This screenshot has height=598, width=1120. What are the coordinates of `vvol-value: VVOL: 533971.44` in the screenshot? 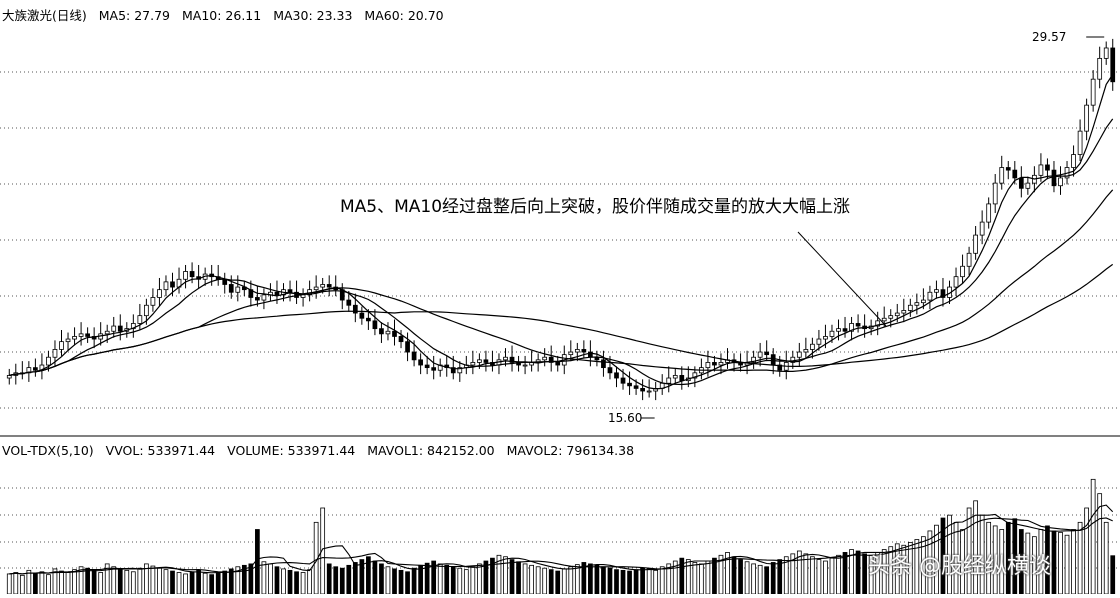 It's located at (160, 450).